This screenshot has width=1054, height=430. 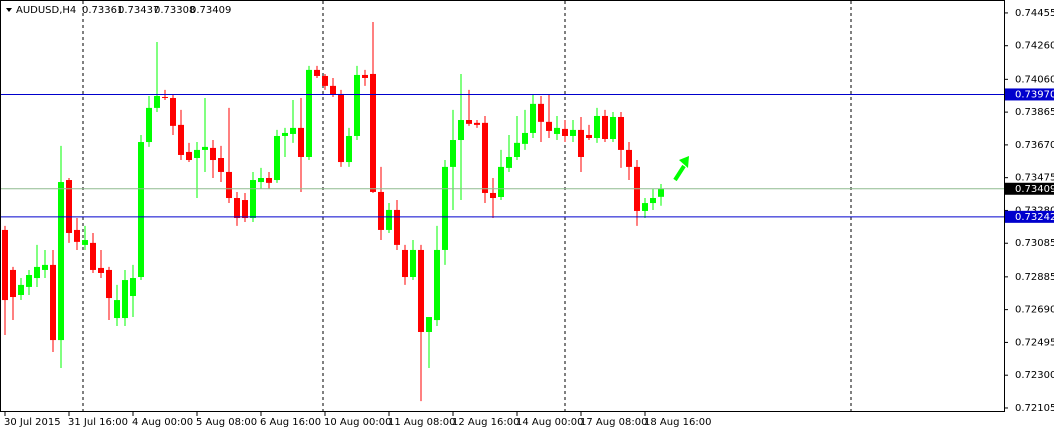 I want to click on signal-arrow, so click(x=681, y=169).